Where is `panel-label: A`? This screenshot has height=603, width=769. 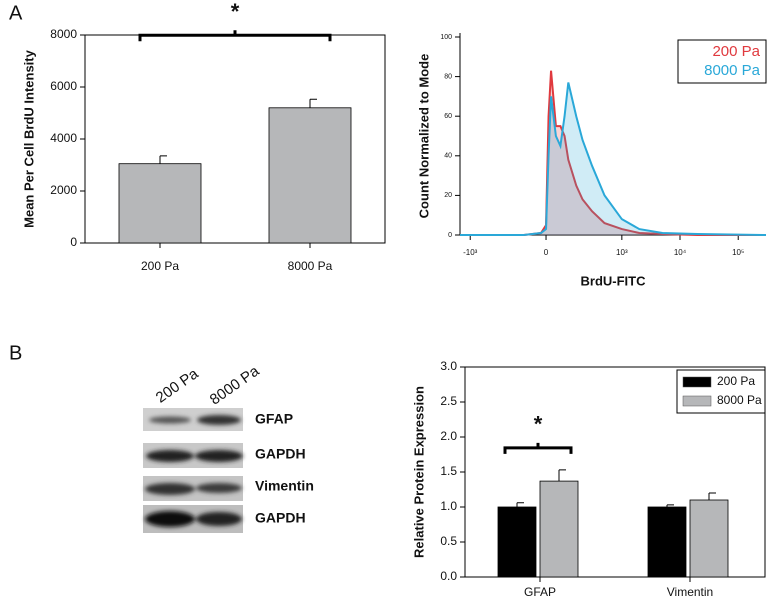 panel-label: A is located at coordinates (16, 13).